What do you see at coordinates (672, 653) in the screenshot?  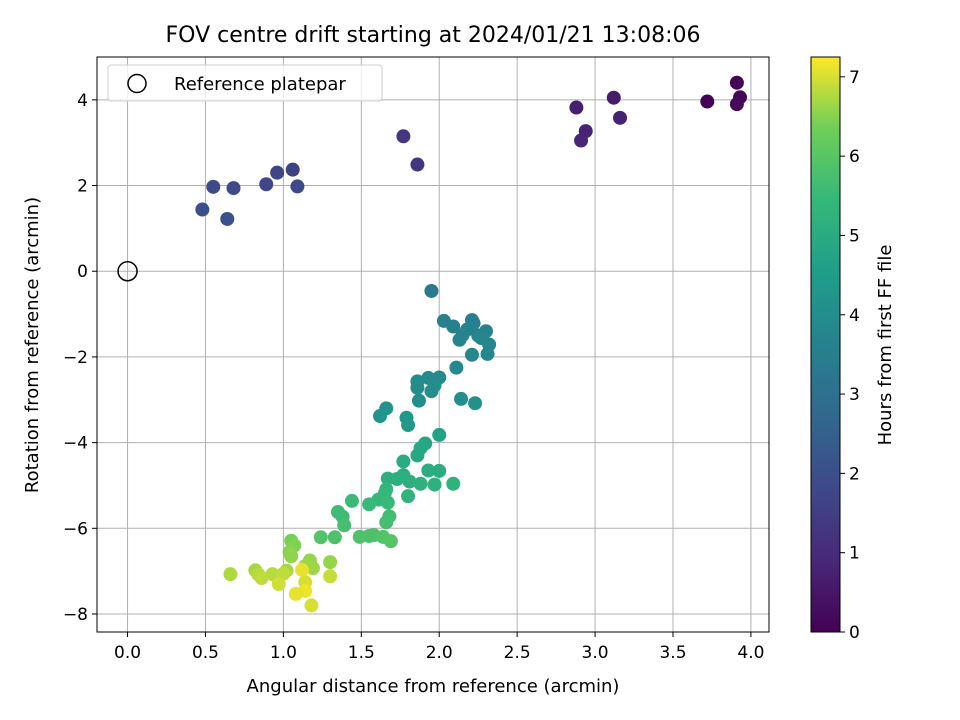 I see `x-tick-label: 3.5` at bounding box center [672, 653].